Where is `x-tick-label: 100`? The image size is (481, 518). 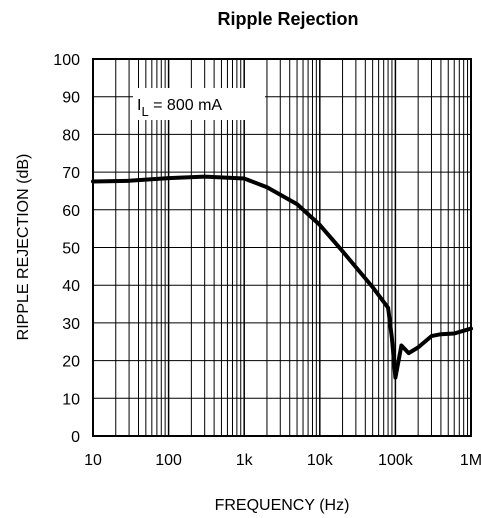
x-tick-label: 100 is located at coordinates (168, 460).